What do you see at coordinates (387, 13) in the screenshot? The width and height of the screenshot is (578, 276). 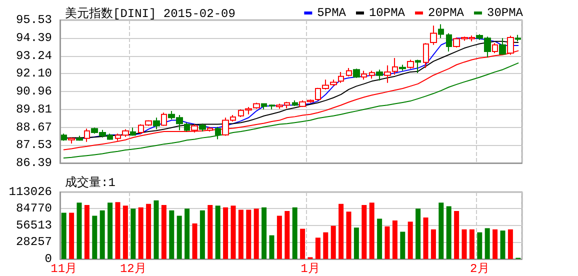 I see `legend-label: 10PMA` at bounding box center [387, 13].